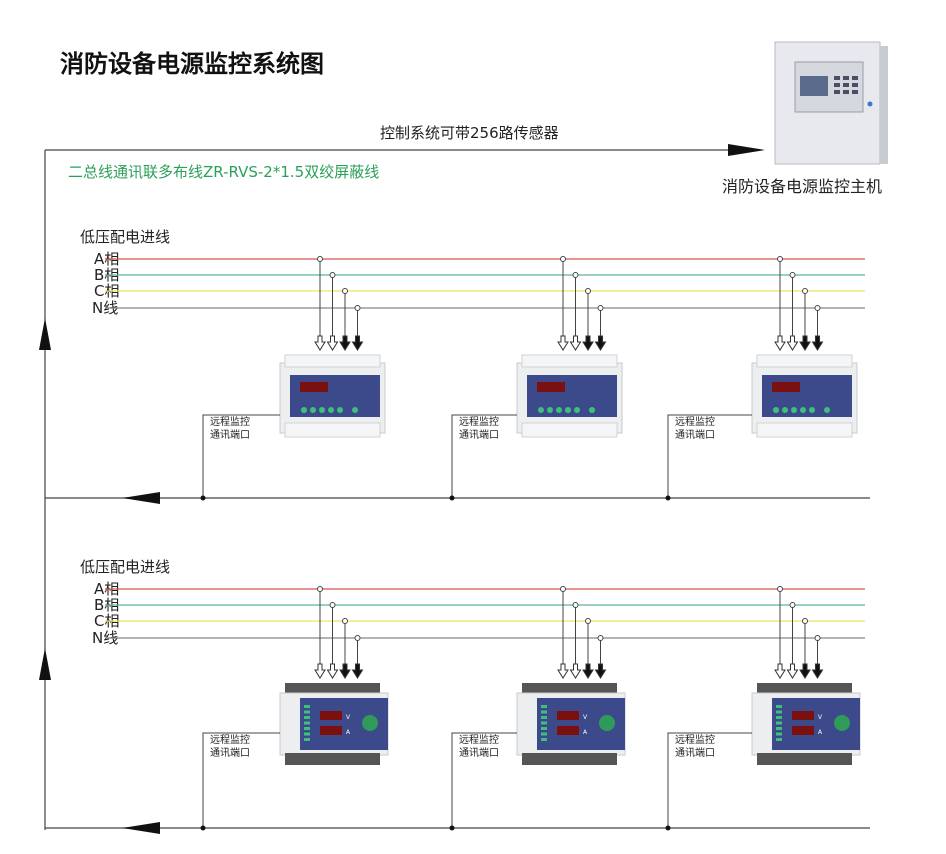  What do you see at coordinates (223, 172) in the screenshot?
I see `bus-note: 二总线通讯联多布线ZR-RVS-2*1.5双绞屏蔽线` at bounding box center [223, 172].